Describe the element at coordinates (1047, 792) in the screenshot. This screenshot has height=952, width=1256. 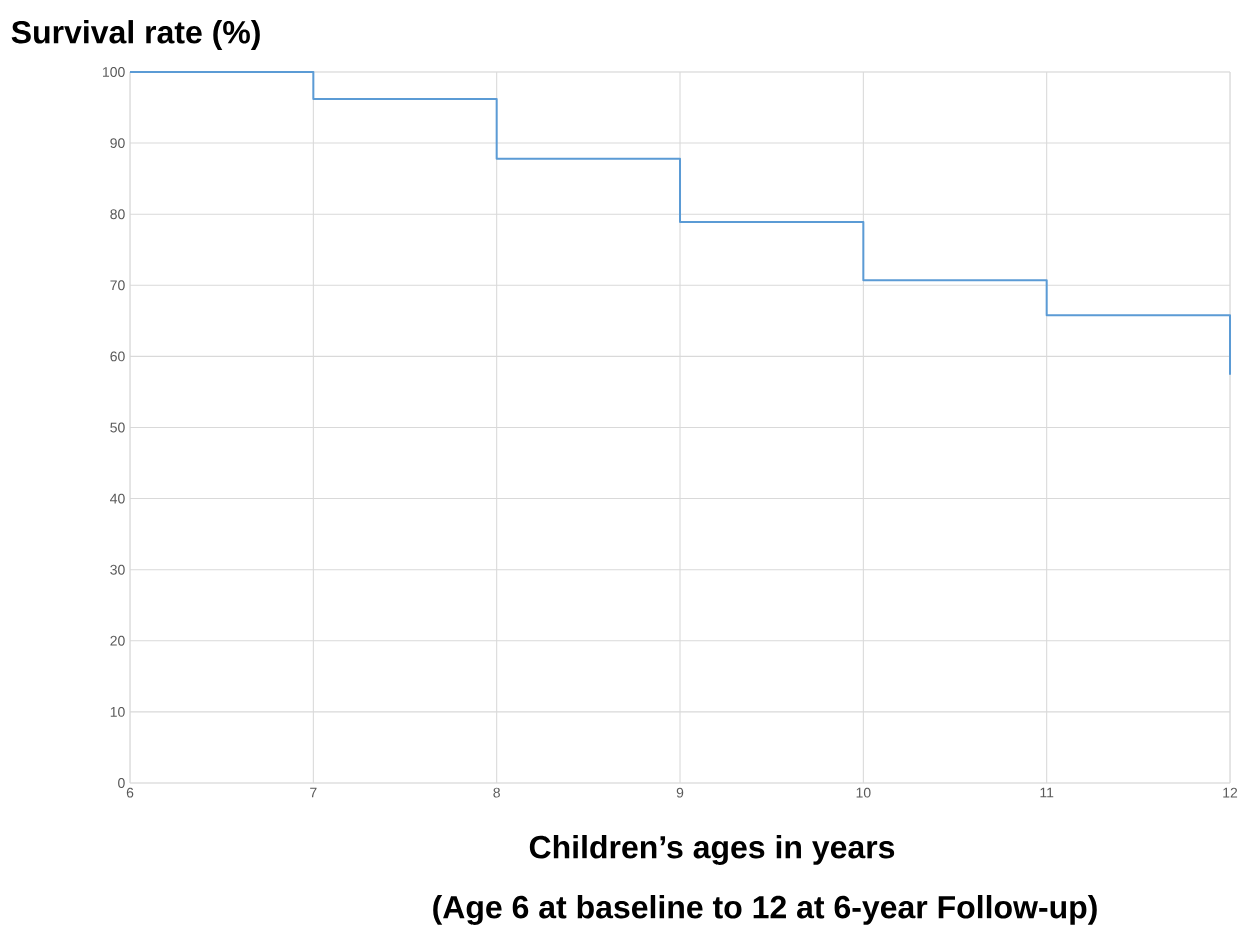
I see `x-tick-label: 11` at that location.